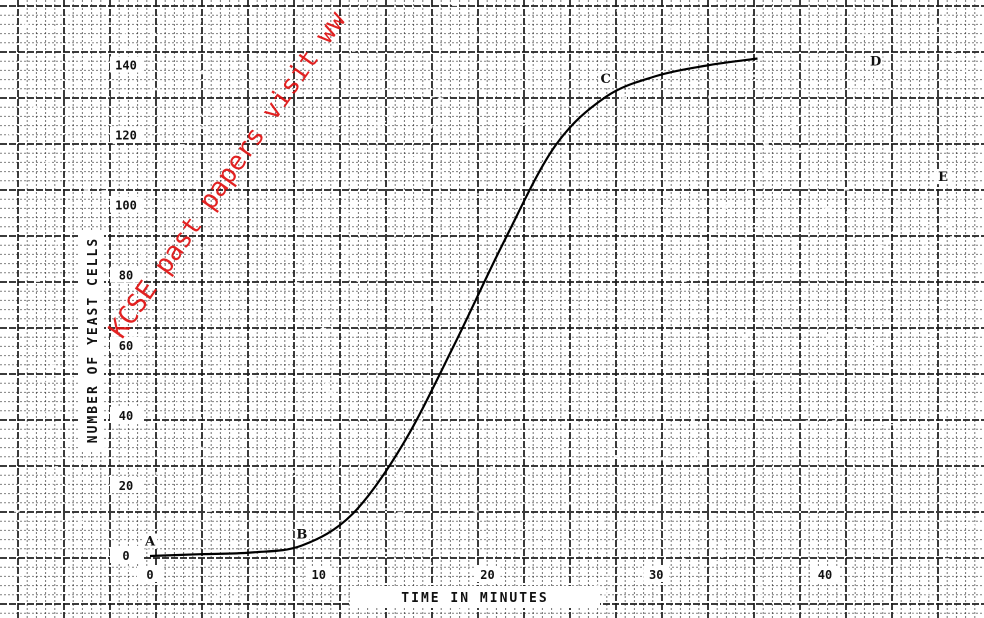 This screenshot has width=984, height=618. Describe the element at coordinates (126, 276) in the screenshot. I see `y-tick-label: 80` at that location.